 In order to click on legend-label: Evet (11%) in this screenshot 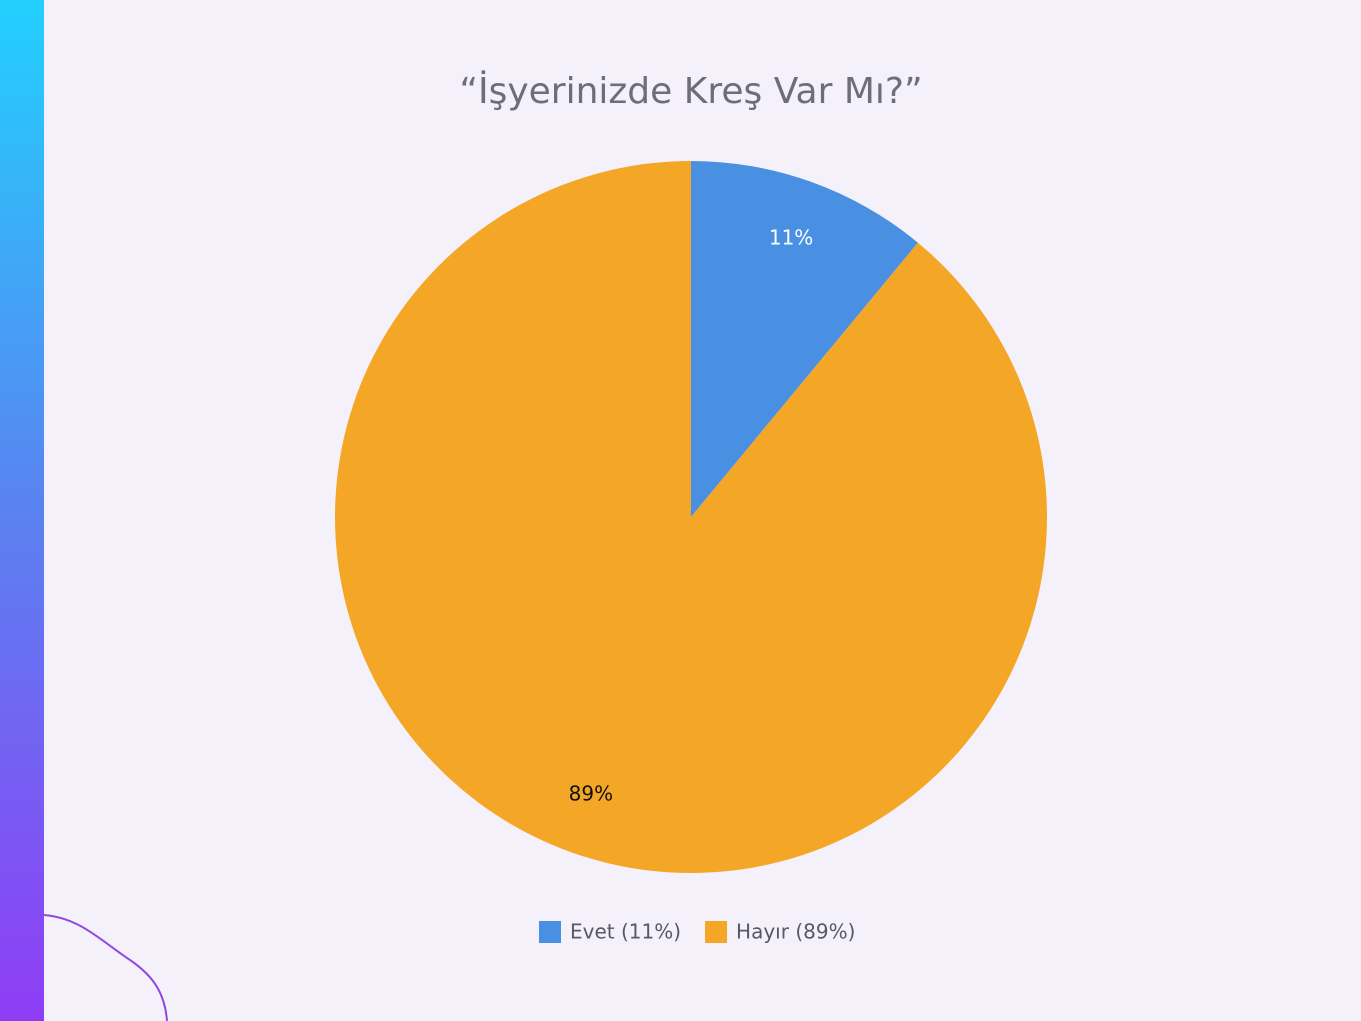, I will do `click(625, 932)`.